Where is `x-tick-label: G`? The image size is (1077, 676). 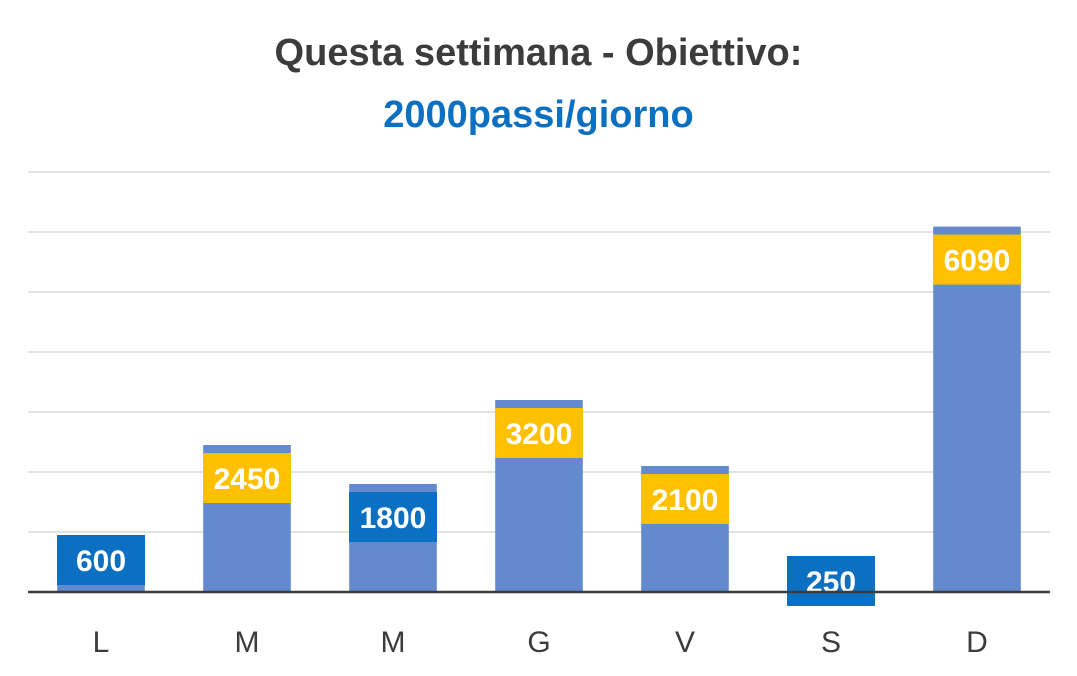
x-tick-label: G is located at coordinates (538, 642).